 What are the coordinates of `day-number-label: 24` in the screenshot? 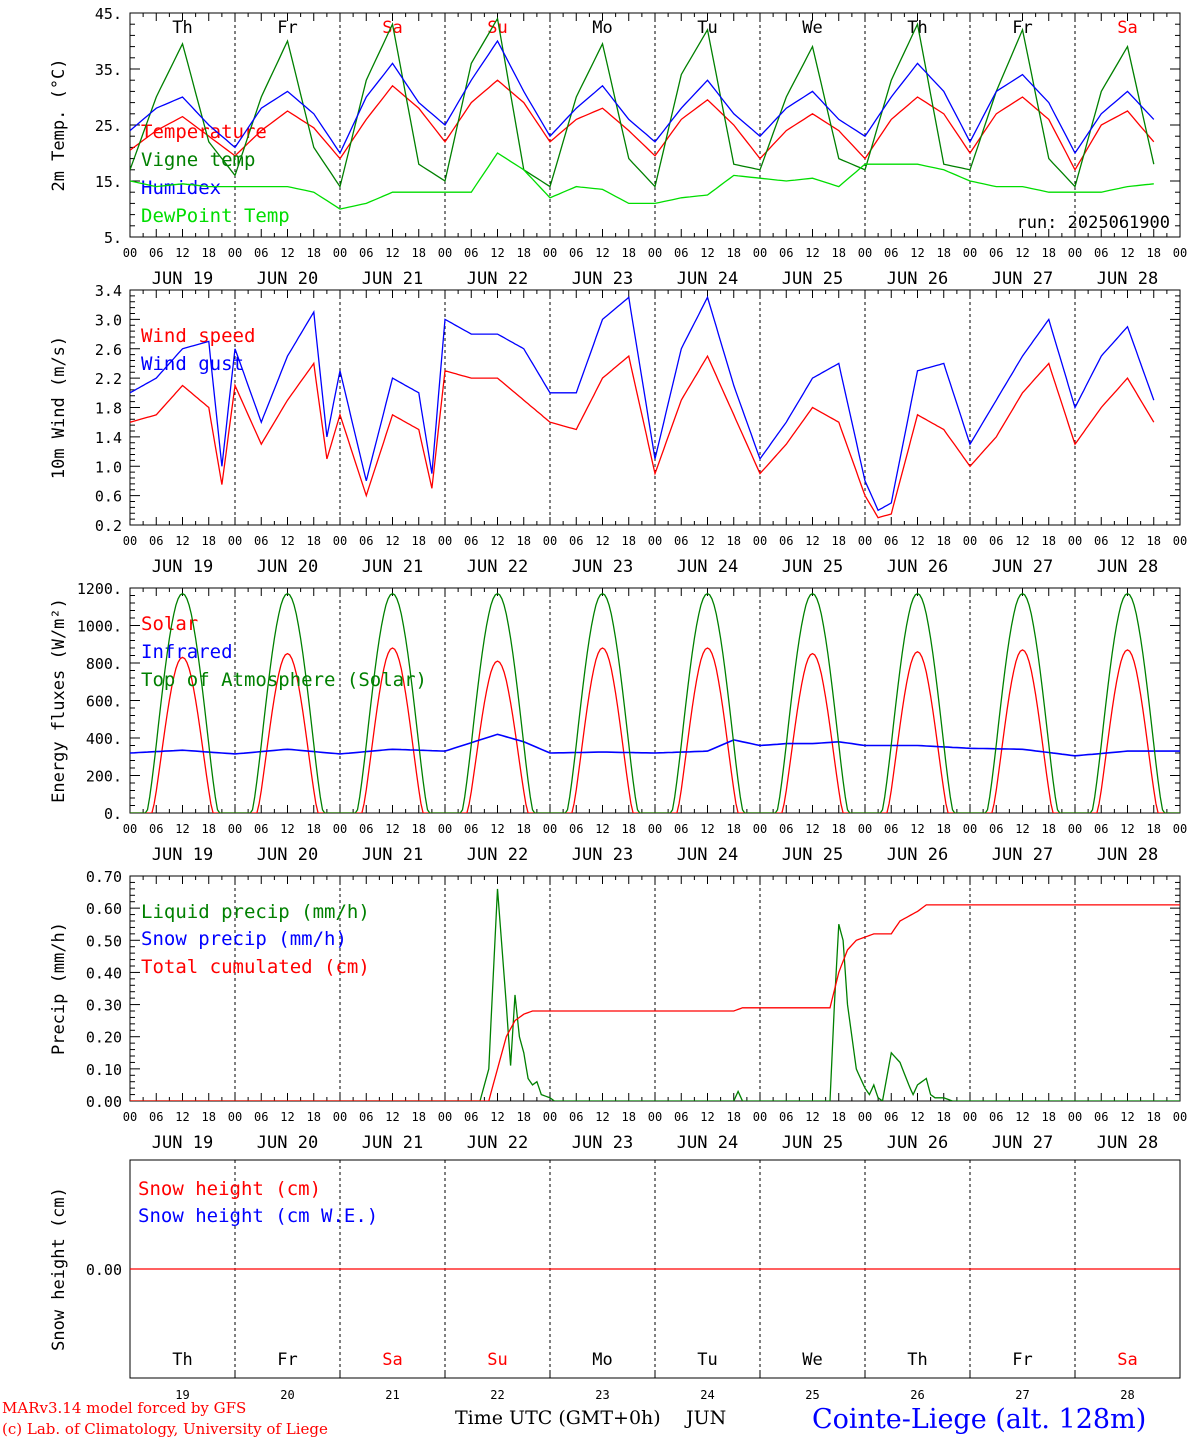 It's located at (707, 1395).